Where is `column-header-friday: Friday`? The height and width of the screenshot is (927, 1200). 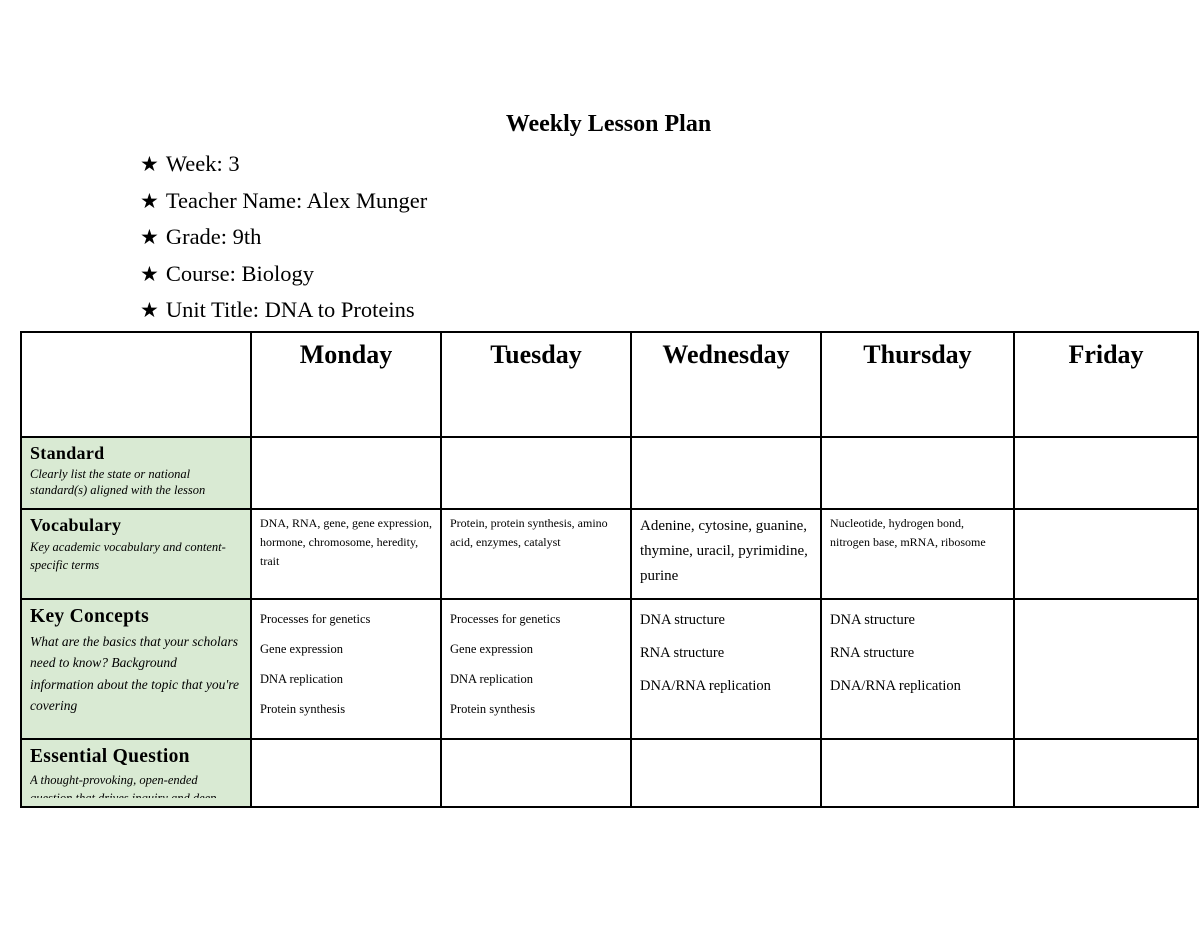 column-header-friday: Friday is located at coordinates (1106, 384).